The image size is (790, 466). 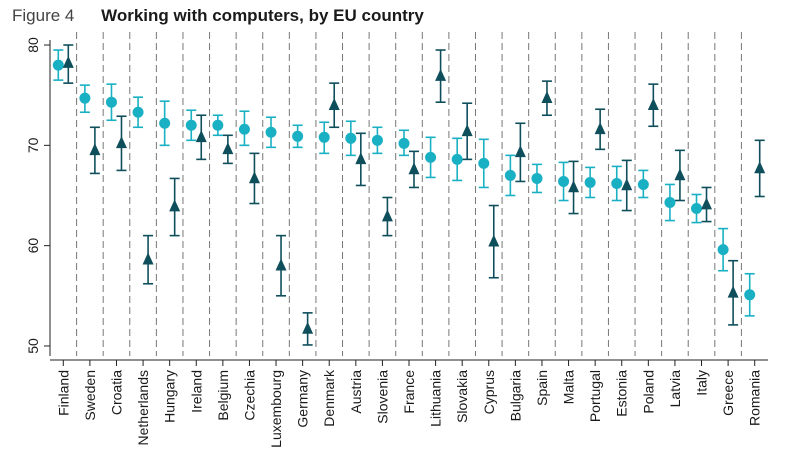 I want to click on x-tick-label: Malta, so click(x=569, y=387).